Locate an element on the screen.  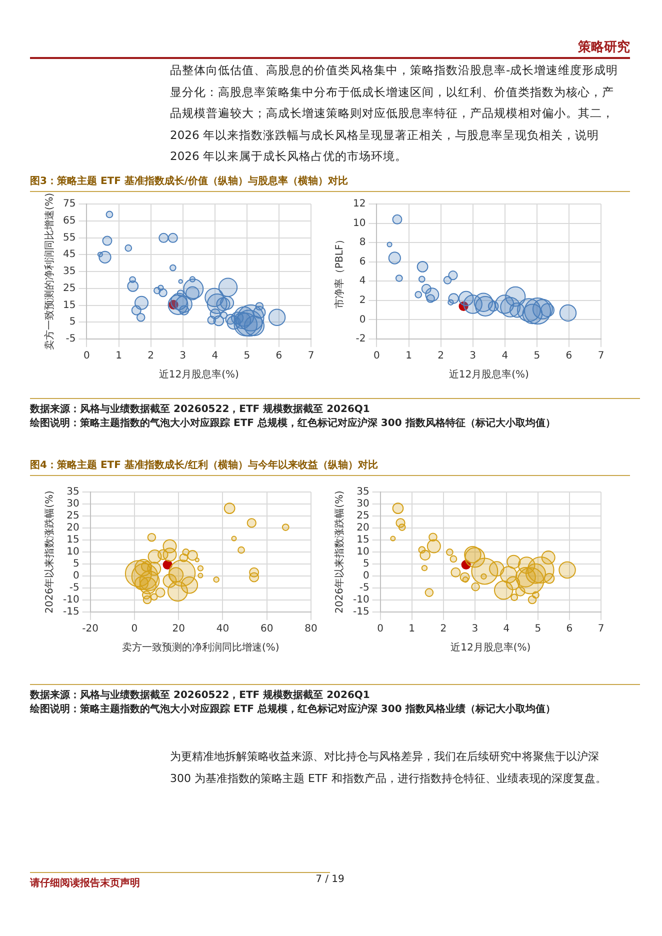
y-tick-label: 55 is located at coordinates (69, 238).